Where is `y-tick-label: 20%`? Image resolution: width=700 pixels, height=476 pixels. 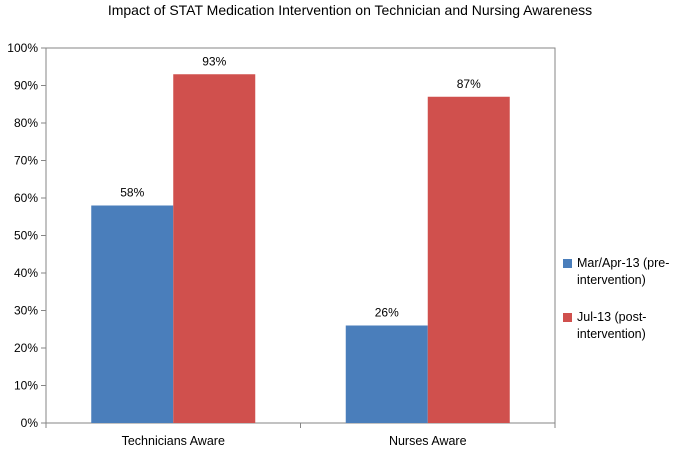
y-tick-label: 20% is located at coordinates (26, 348).